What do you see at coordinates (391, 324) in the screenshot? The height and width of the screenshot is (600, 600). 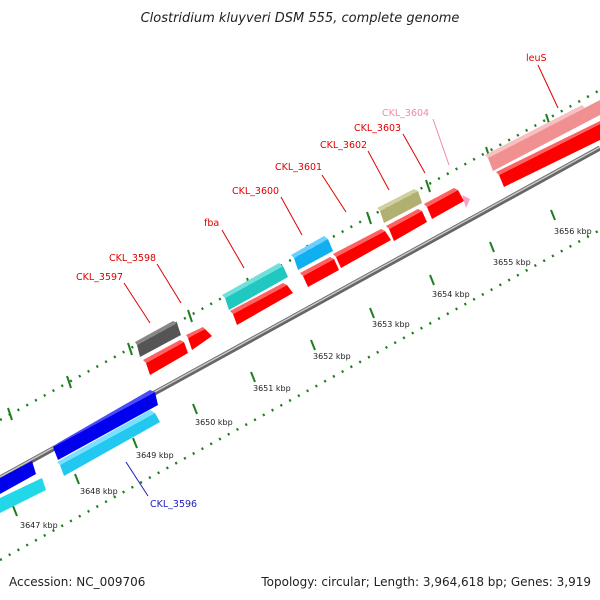 I see `tick-label-3653: 3653 kbp` at bounding box center [391, 324].